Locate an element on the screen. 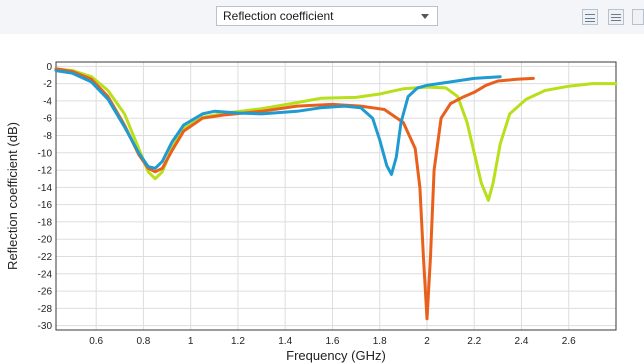 The image size is (644, 363). y-tick-label: -18 is located at coordinates (45, 222).